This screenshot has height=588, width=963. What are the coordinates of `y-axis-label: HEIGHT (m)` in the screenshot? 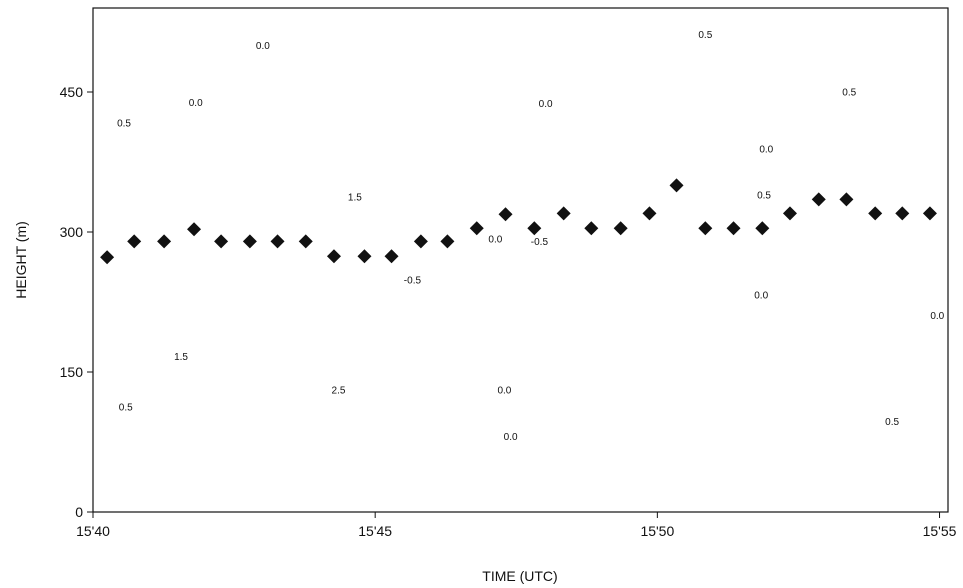 It's located at (21, 260).